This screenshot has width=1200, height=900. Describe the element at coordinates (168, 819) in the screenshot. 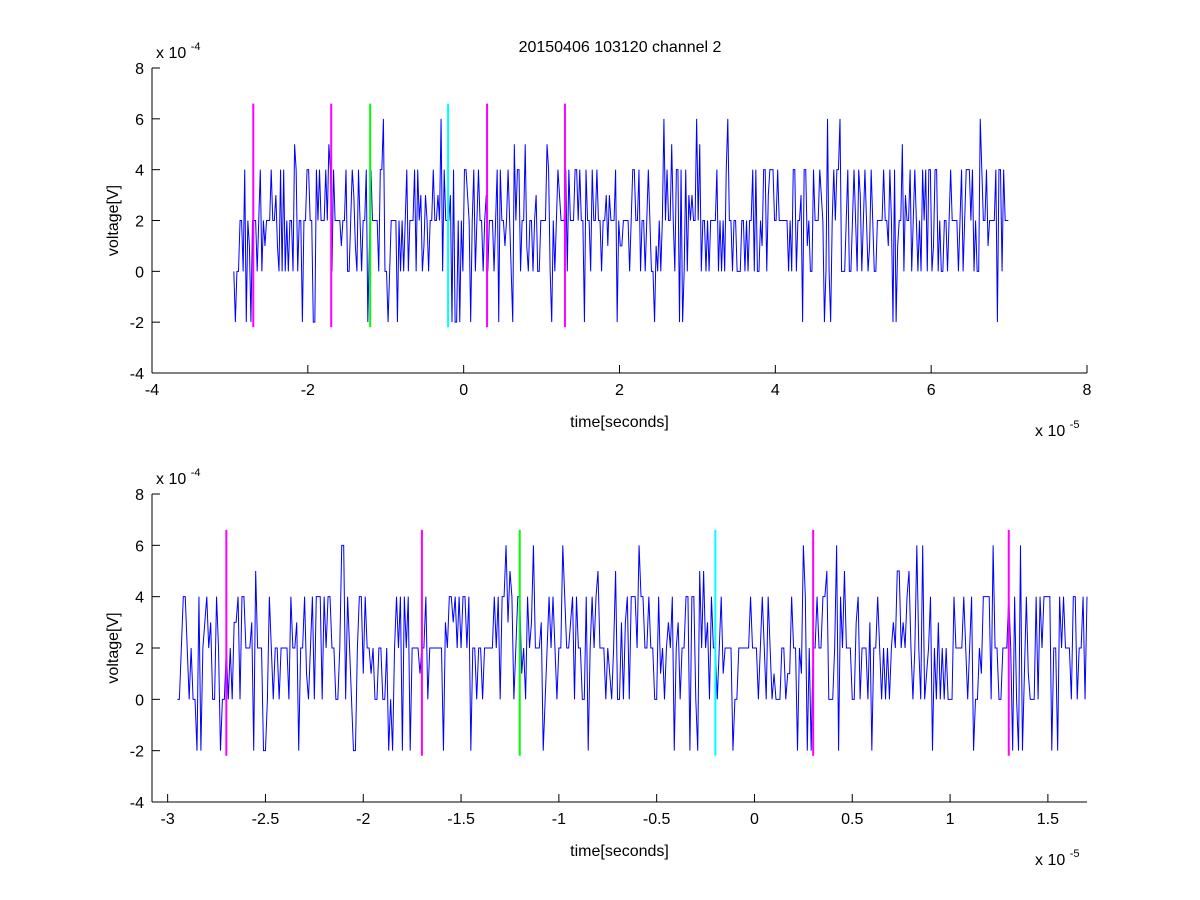

I see `x-tick-label: -3` at that location.